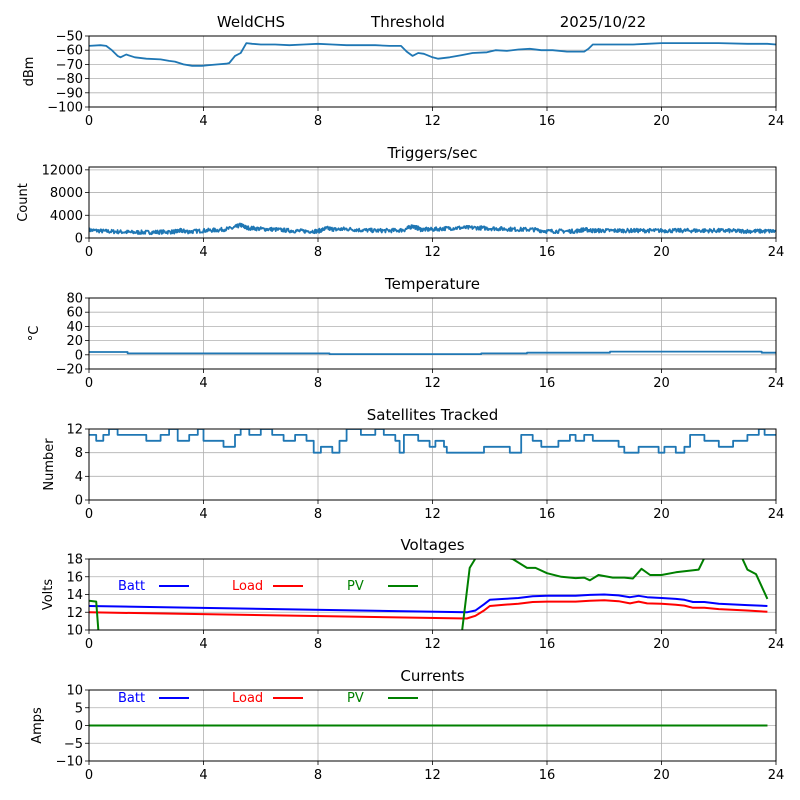 The height and width of the screenshot is (800, 800). I want to click on series-line-load, so click(428, 609).